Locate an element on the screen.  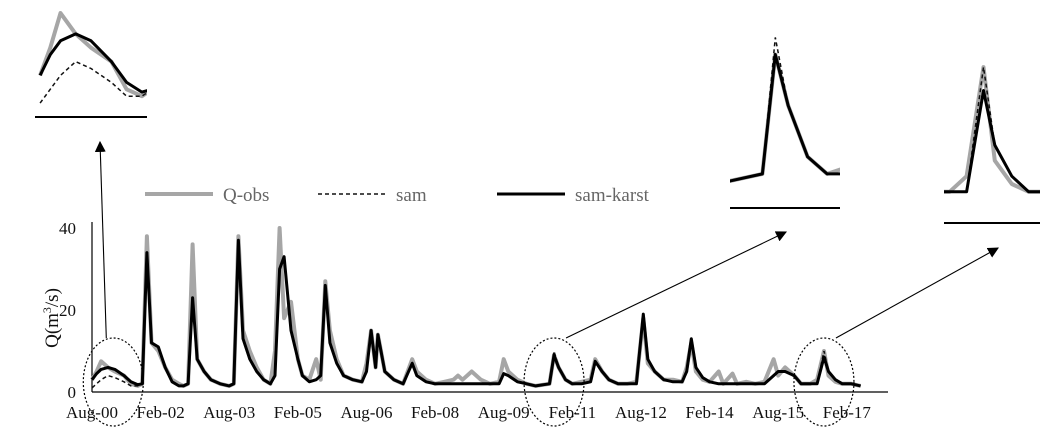
x-tick-label: Aug-06 is located at coordinates (367, 412).